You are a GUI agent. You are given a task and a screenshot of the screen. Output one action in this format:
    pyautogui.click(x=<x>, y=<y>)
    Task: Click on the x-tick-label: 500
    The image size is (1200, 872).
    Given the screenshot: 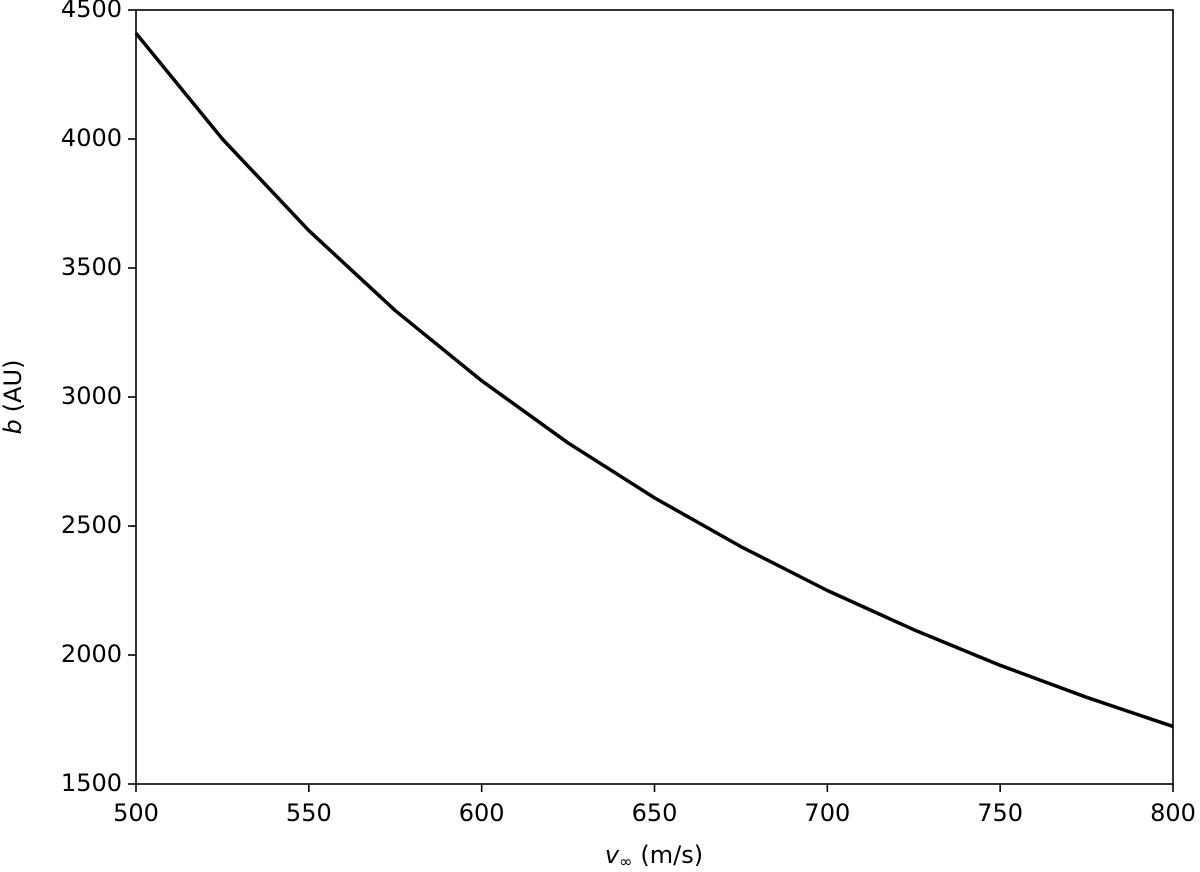 What is the action you would take?
    pyautogui.click(x=136, y=813)
    